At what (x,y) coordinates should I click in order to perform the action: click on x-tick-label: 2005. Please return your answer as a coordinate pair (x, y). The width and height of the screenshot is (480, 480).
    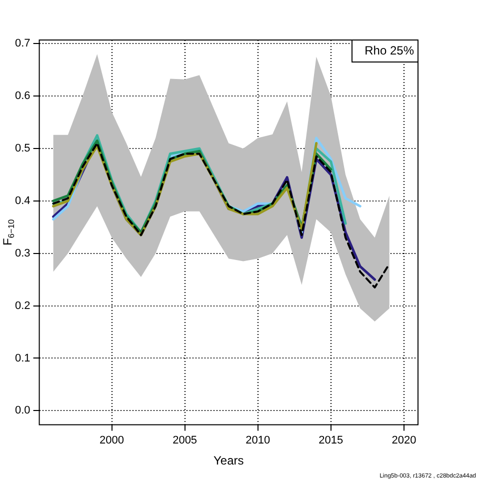
    Looking at the image, I should click on (185, 440).